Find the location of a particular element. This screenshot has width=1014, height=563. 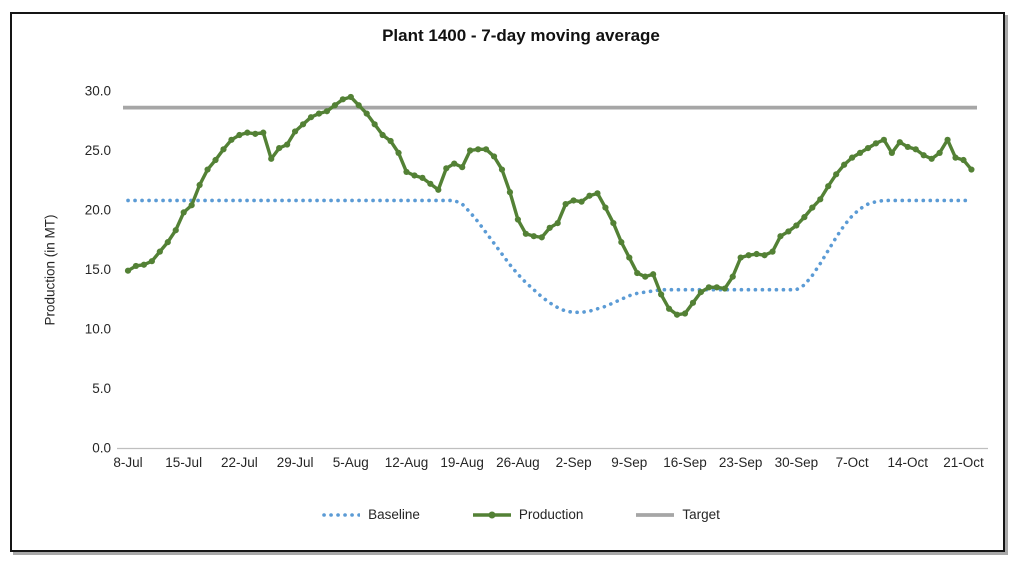

legend-item-production: Production is located at coordinates (528, 514).